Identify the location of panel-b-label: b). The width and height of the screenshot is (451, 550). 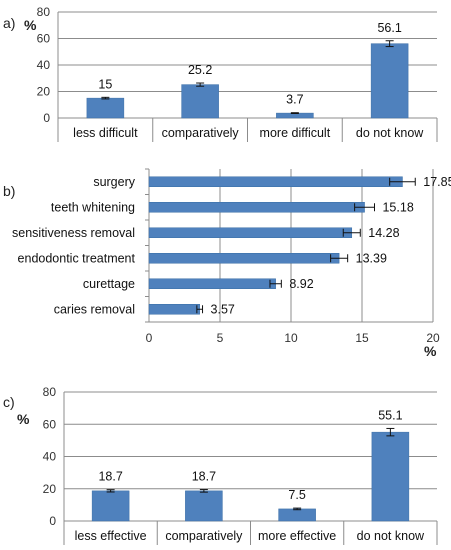
(9, 191).